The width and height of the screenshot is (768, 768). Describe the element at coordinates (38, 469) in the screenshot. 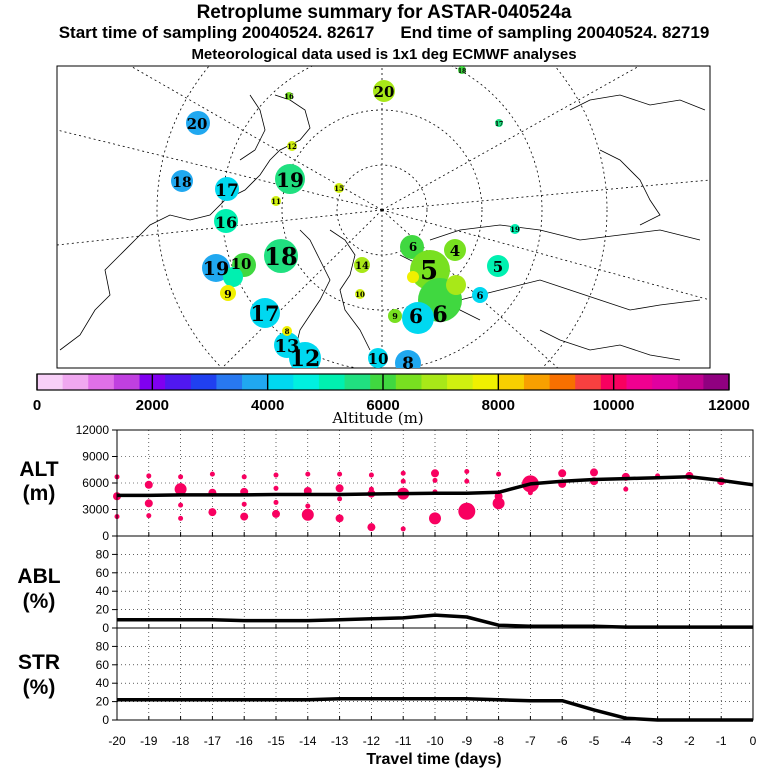

I see `alt-panel-label: ALT` at that location.